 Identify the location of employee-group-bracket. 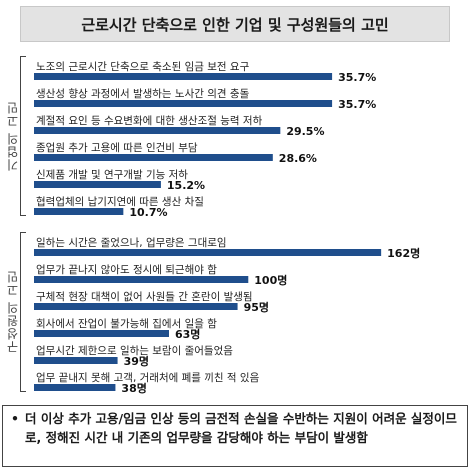
(23, 312).